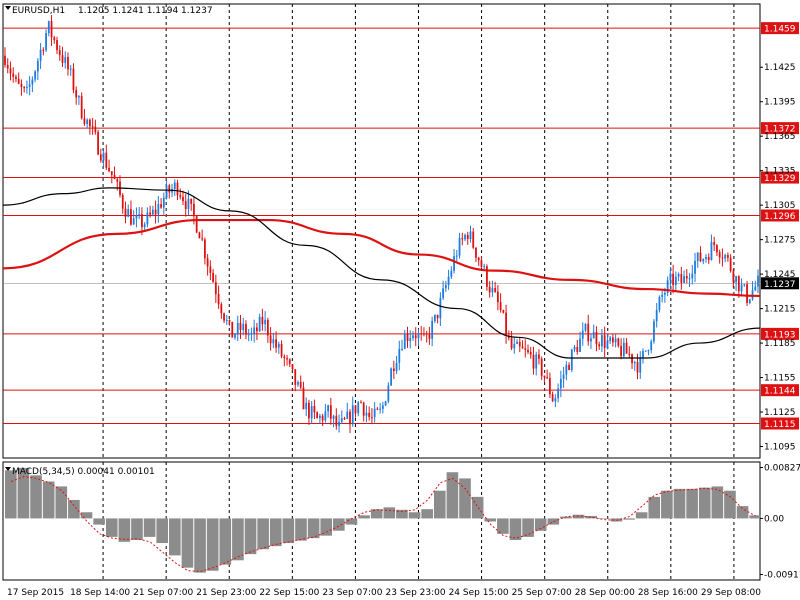 The height and width of the screenshot is (600, 800). I want to click on level-label: 1.1459, so click(780, 30).